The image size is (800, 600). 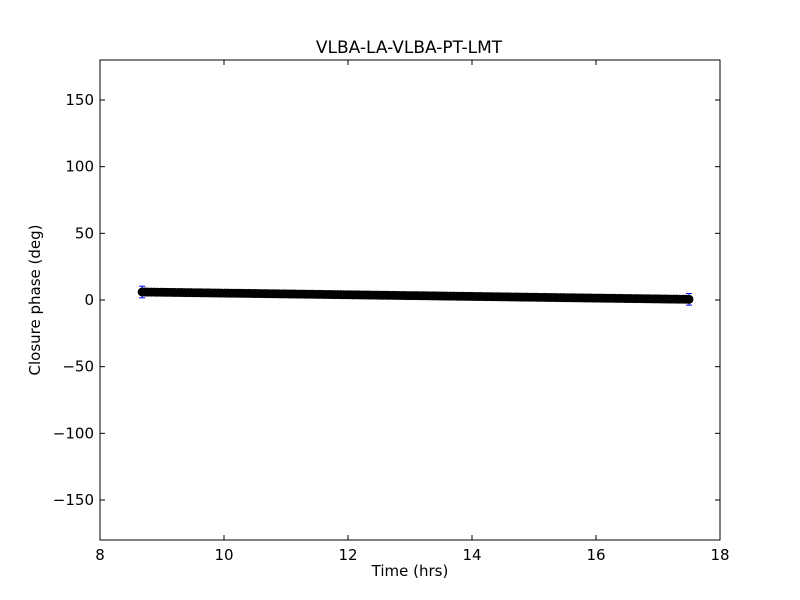 What do you see at coordinates (409, 48) in the screenshot?
I see `chart-title: VLBA-LA-VLBA-PT-LMT` at bounding box center [409, 48].